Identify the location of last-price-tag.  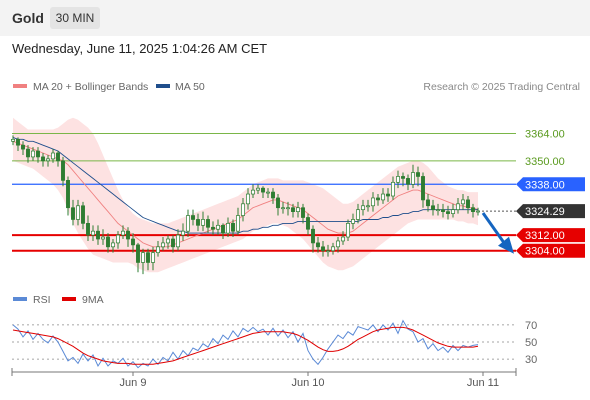
(550, 211).